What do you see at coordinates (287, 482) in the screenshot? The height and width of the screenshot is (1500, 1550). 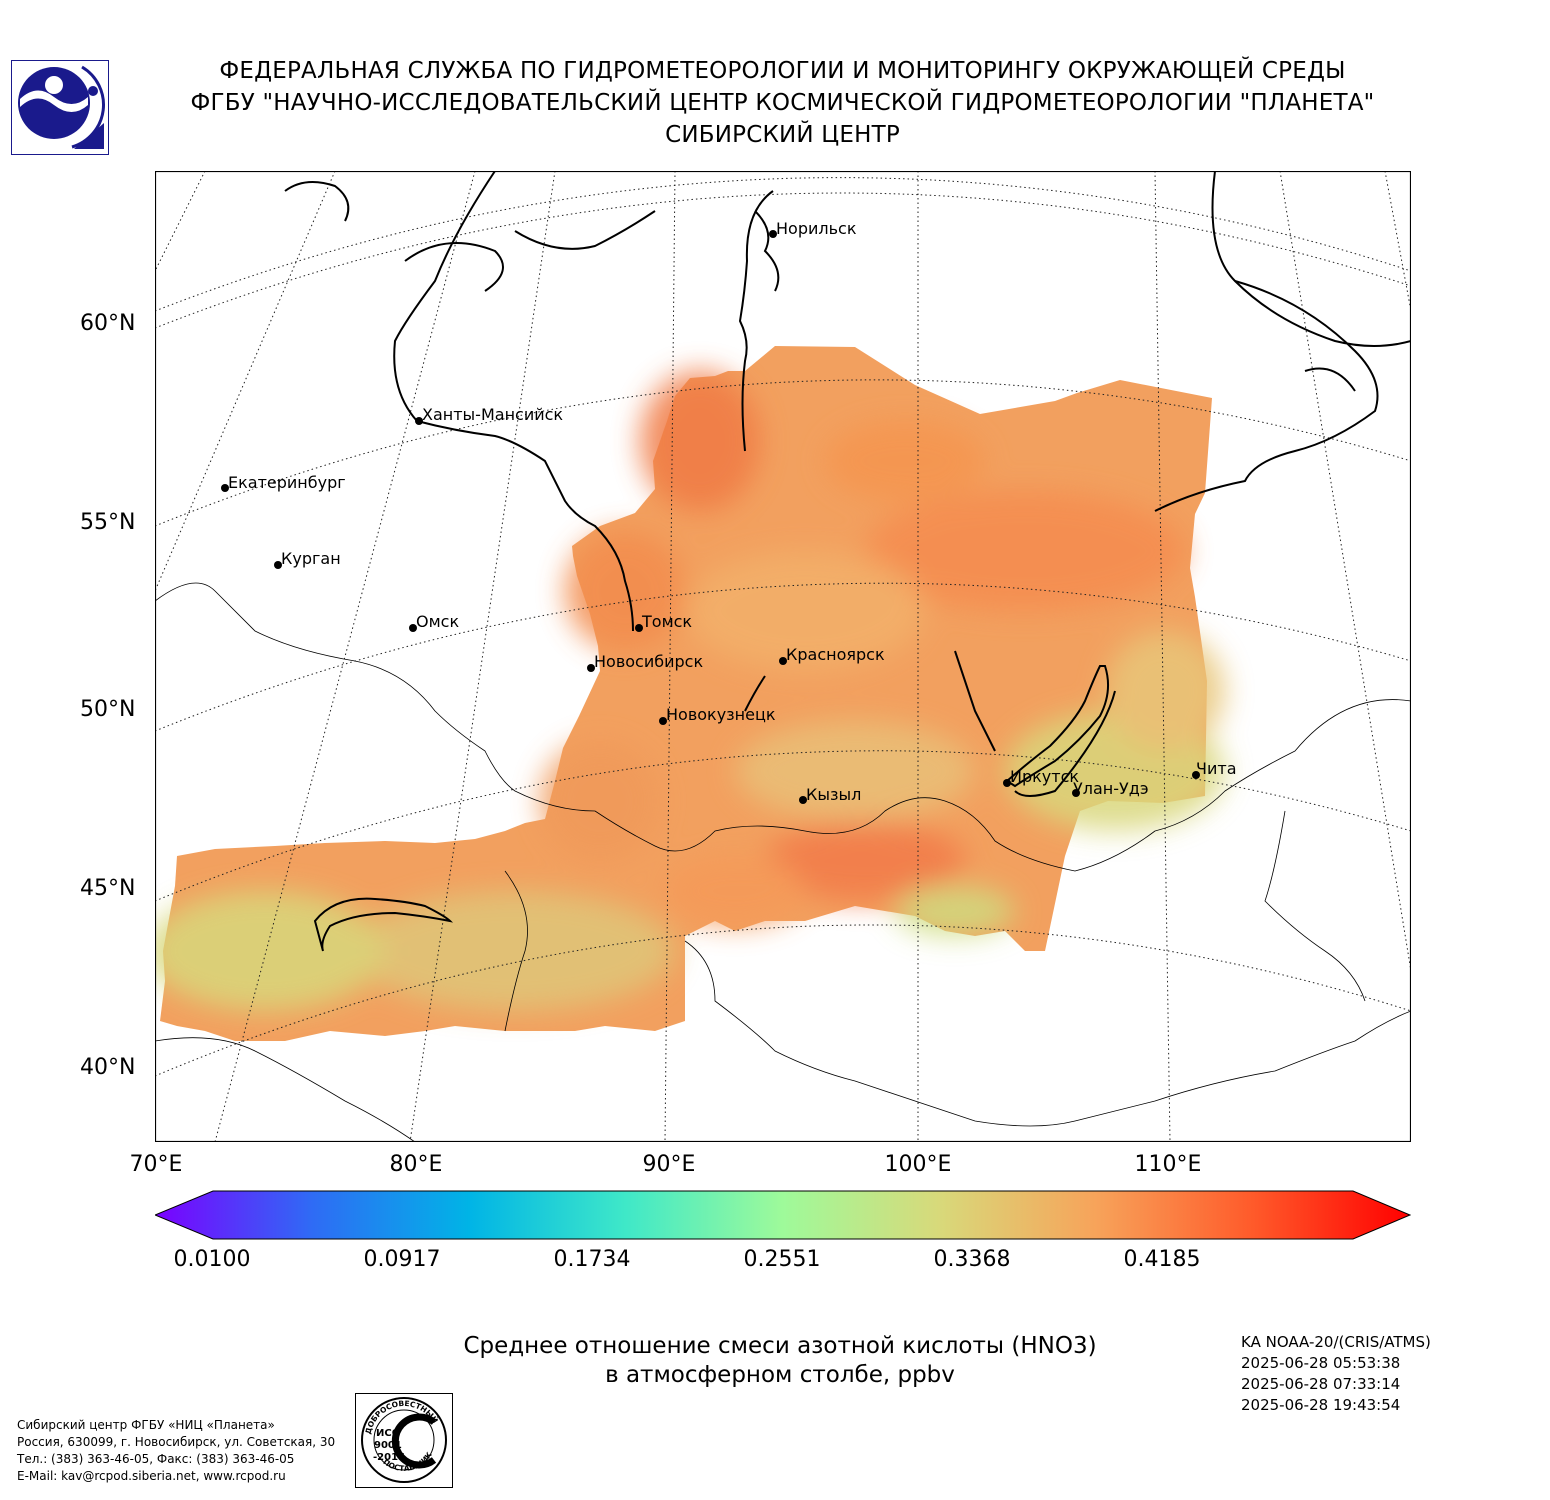 I see `svg-text: Екатеринбург` at bounding box center [287, 482].